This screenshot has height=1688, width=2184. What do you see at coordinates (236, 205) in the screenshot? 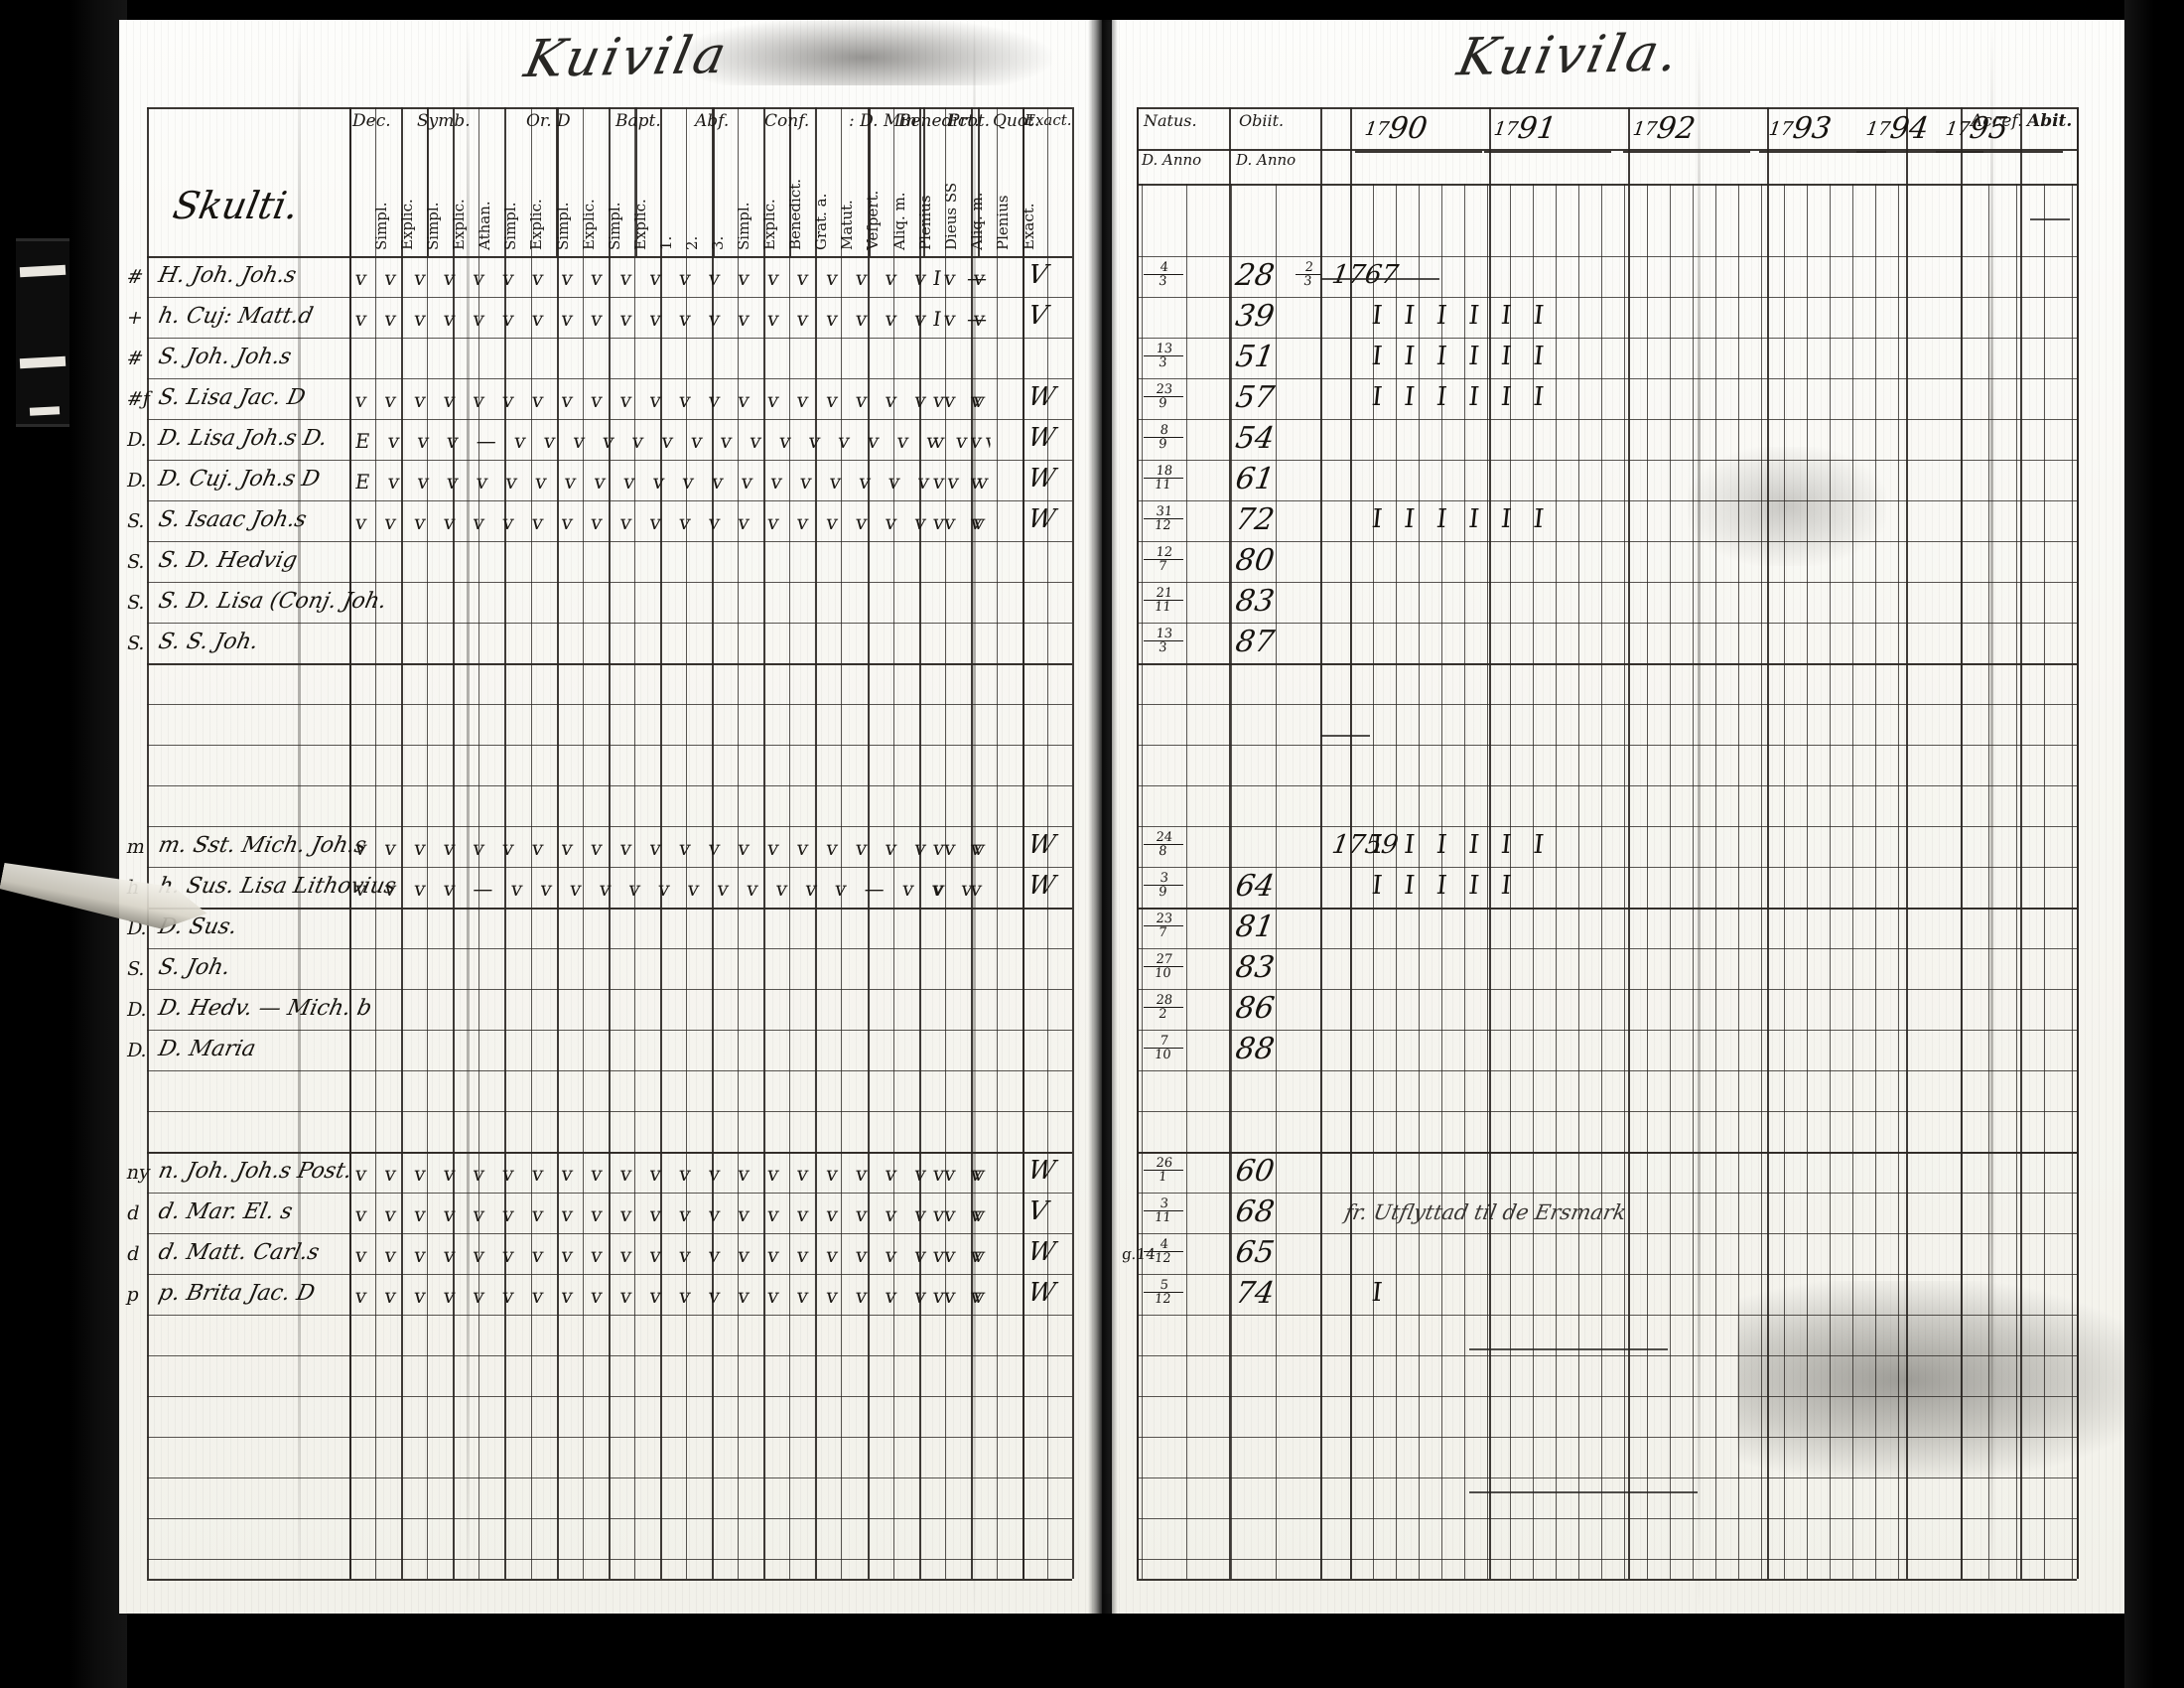
I see `farm-heading: Skulti.` at bounding box center [236, 205].